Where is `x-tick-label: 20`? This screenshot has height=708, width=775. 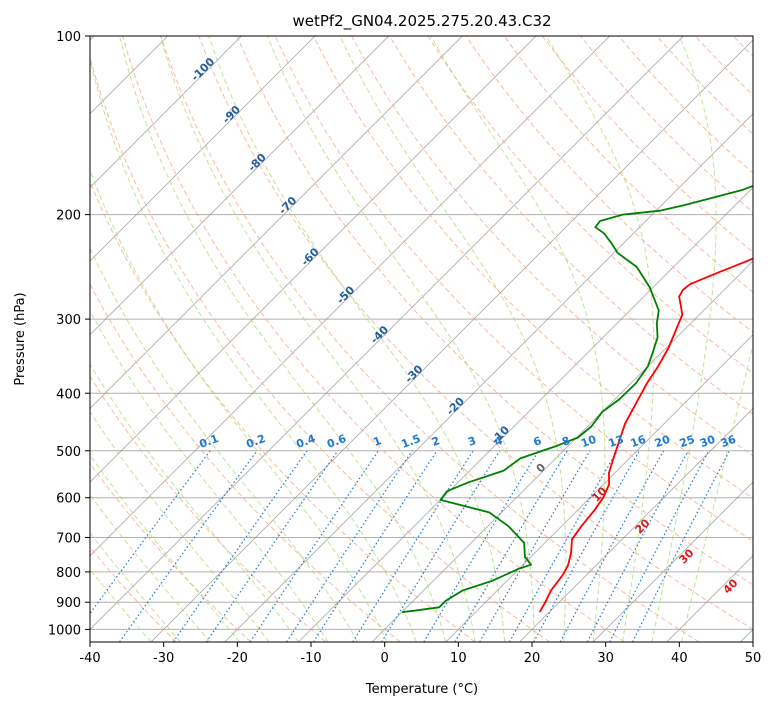
x-tick-label: 20 is located at coordinates (532, 658).